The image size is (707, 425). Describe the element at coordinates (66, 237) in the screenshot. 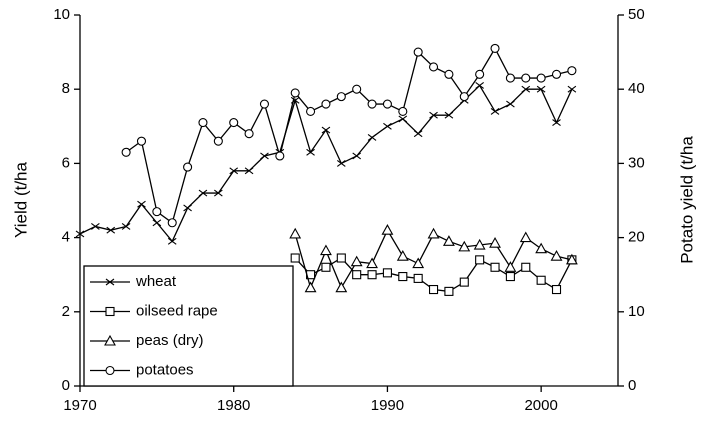

I see `y-tick-label: 4` at that location.